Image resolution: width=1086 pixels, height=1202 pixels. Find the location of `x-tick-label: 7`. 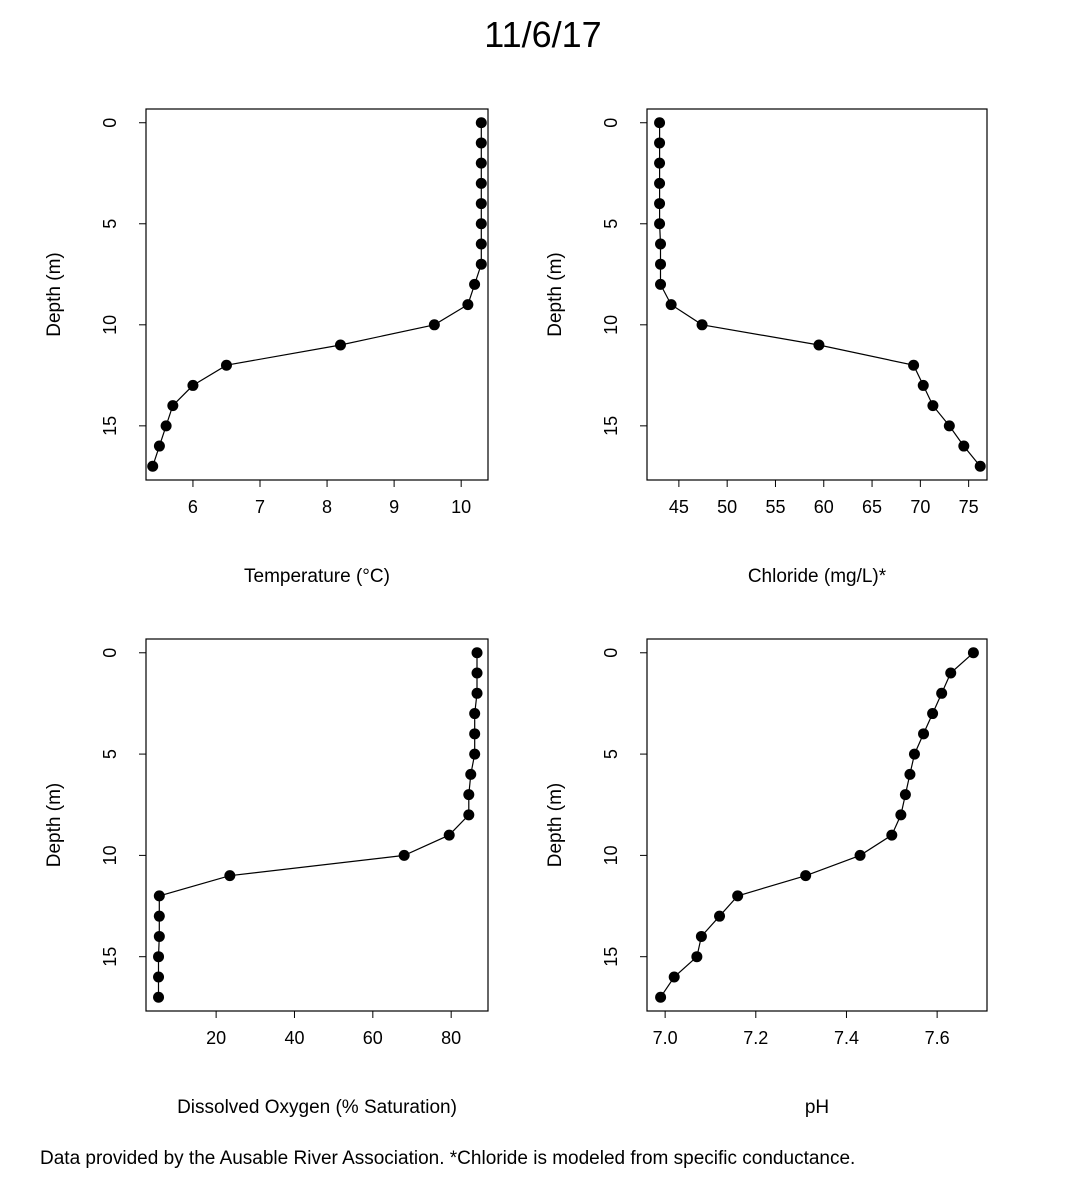

x-tick-label: 7 is located at coordinates (260, 507).